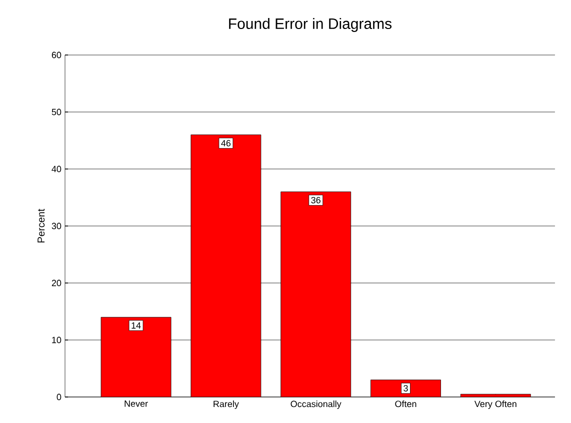 The width and height of the screenshot is (571, 423). I want to click on x-tick-label: Occasionally, so click(316, 404).